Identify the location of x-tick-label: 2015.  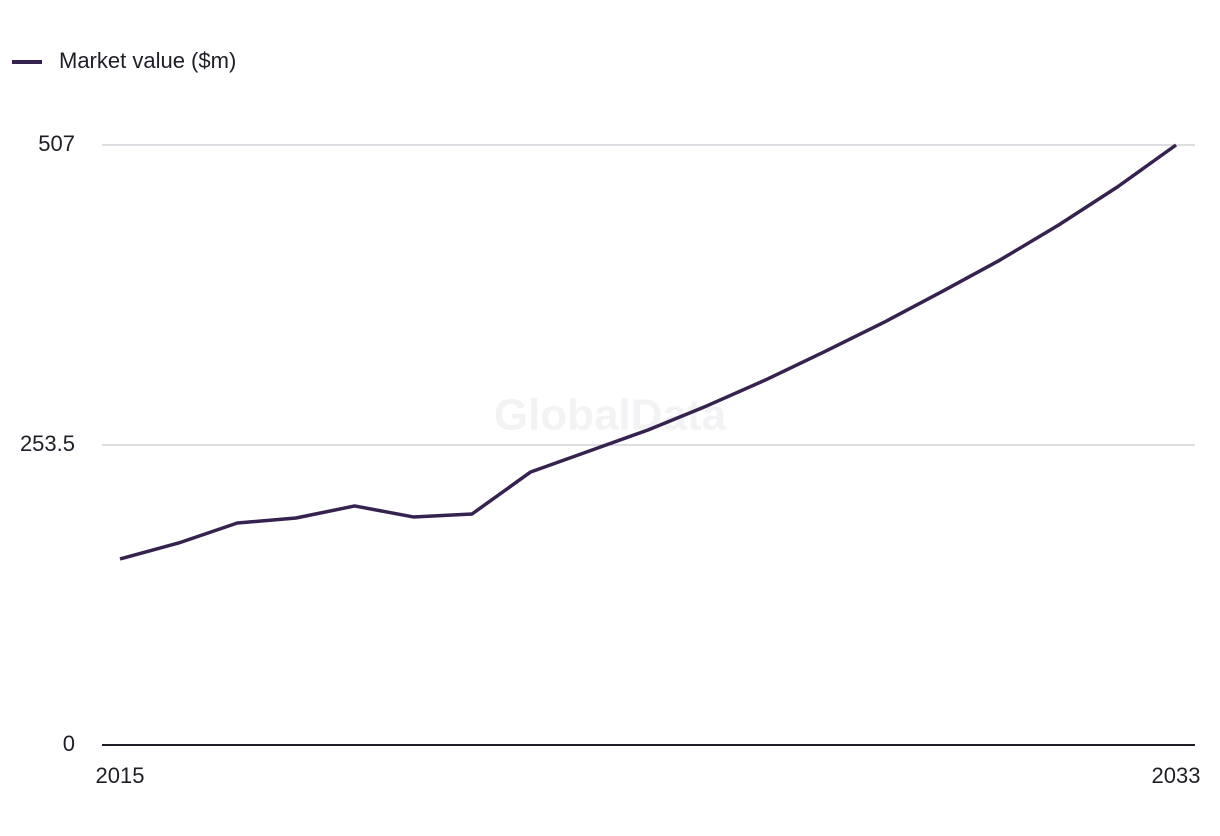
(120, 775).